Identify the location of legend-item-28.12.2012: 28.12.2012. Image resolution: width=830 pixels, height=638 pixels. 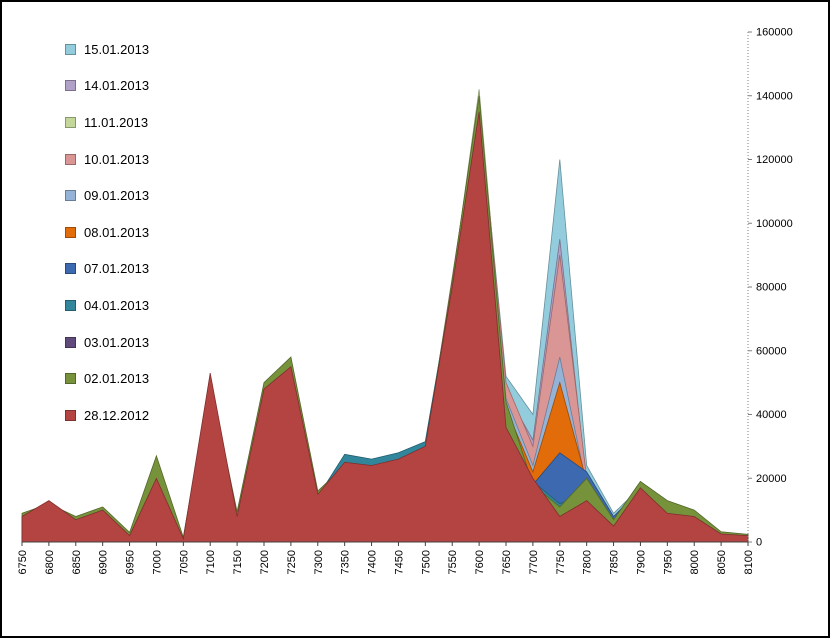
(107, 415).